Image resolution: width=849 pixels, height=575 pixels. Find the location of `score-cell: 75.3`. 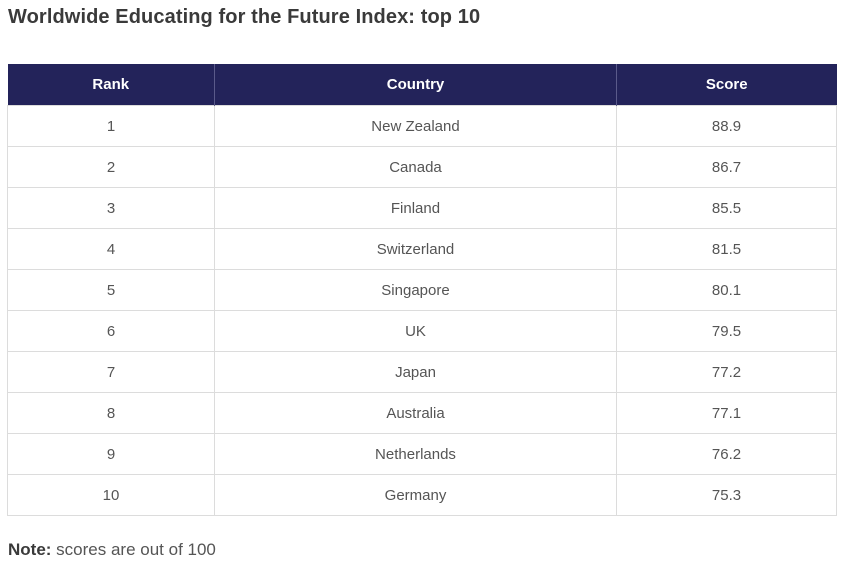

score-cell: 75.3 is located at coordinates (726, 495).